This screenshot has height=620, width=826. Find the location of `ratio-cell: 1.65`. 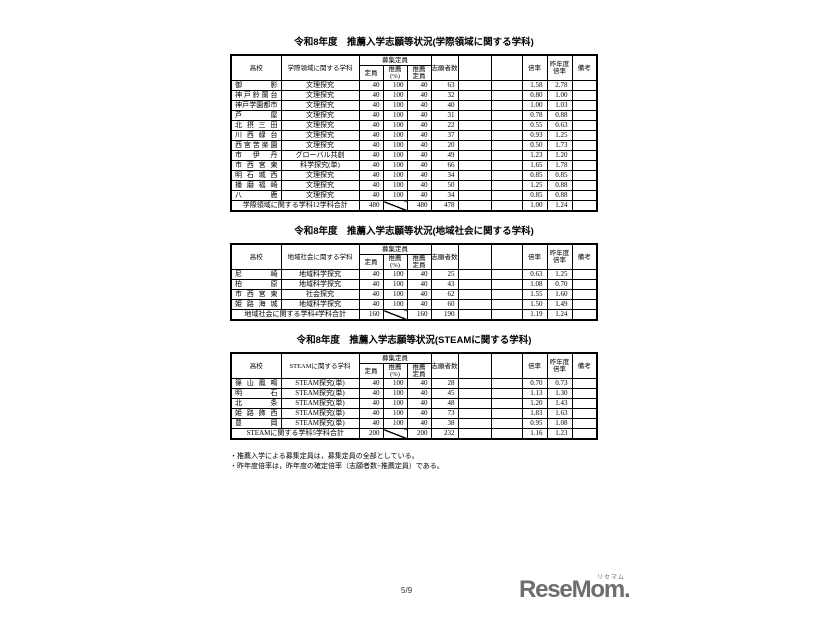

ratio-cell: 1.65 is located at coordinates (534, 165).